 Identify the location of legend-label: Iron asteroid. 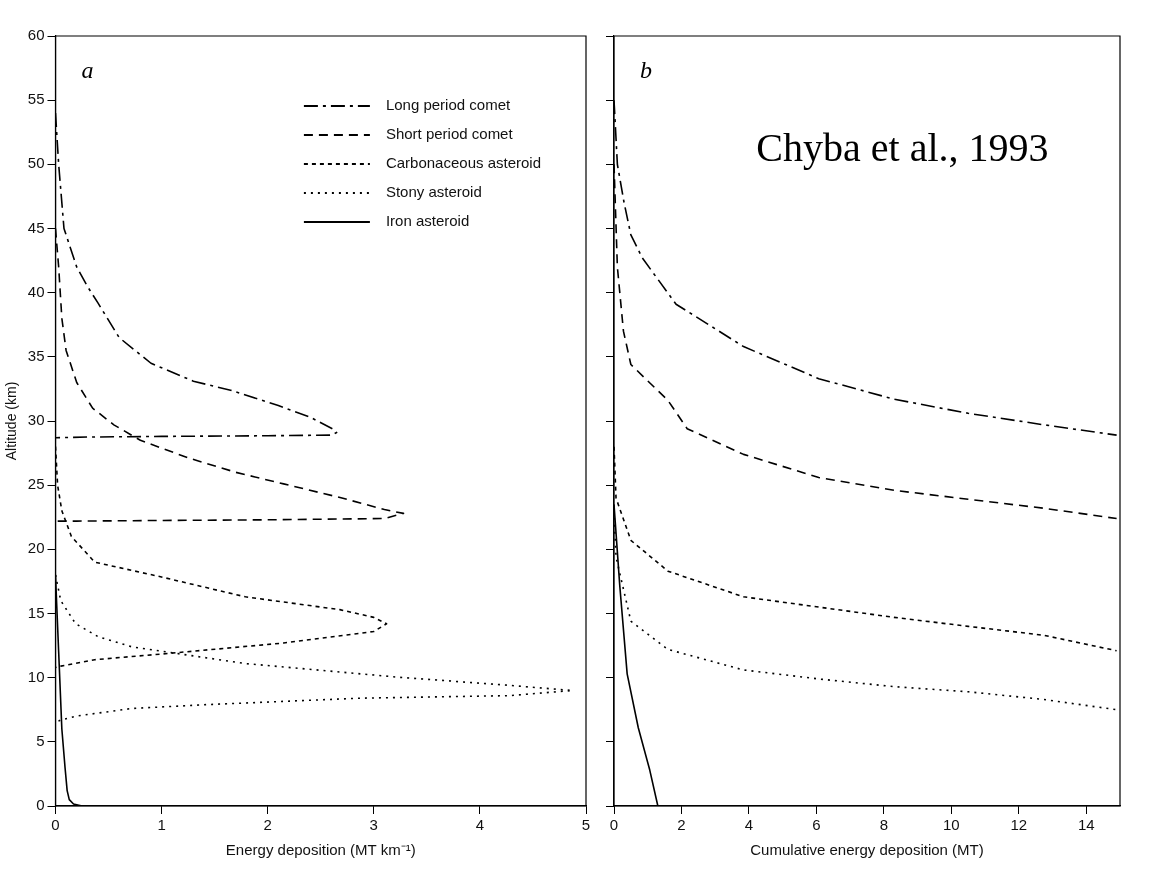
(427, 221).